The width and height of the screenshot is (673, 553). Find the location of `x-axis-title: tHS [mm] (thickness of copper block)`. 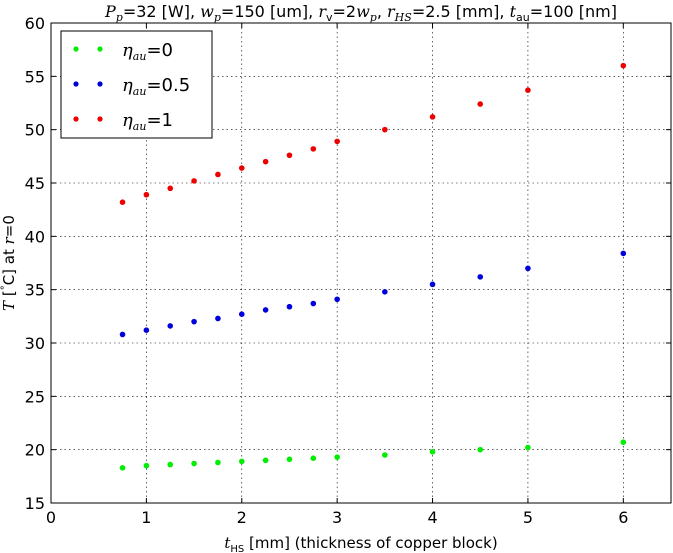

x-axis-title: tHS [mm] (thickness of copper block) is located at coordinates (360, 543).